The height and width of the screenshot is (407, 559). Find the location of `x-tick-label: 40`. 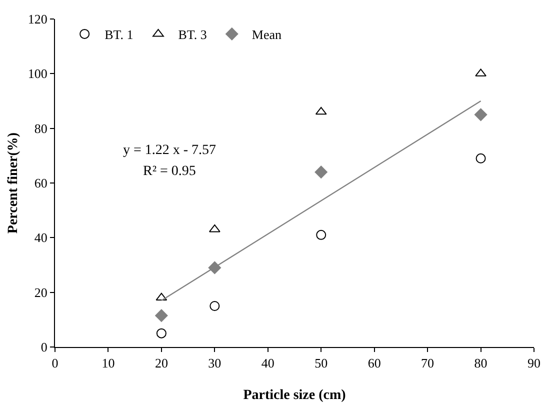

x-tick-label: 40 is located at coordinates (267, 363).